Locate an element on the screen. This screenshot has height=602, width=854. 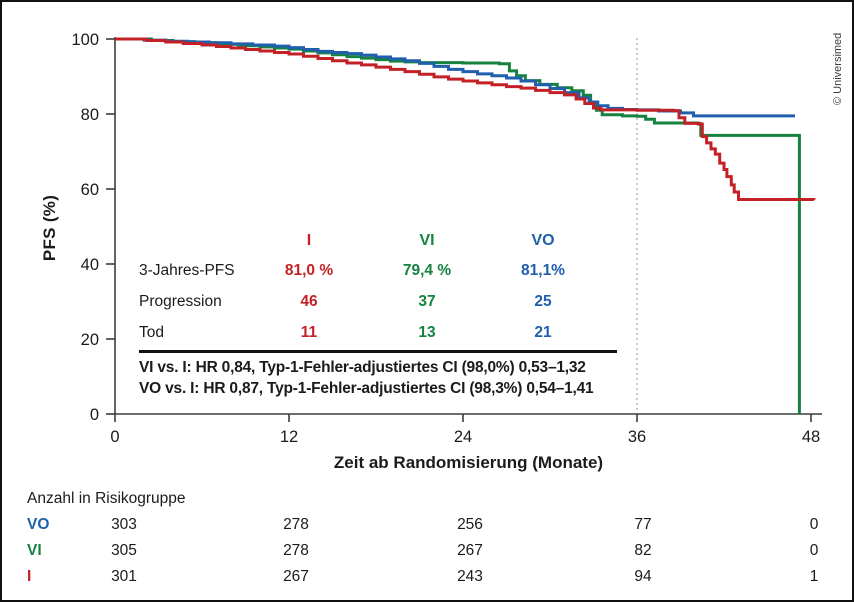
stats-value-vi: 13 is located at coordinates (427, 332).